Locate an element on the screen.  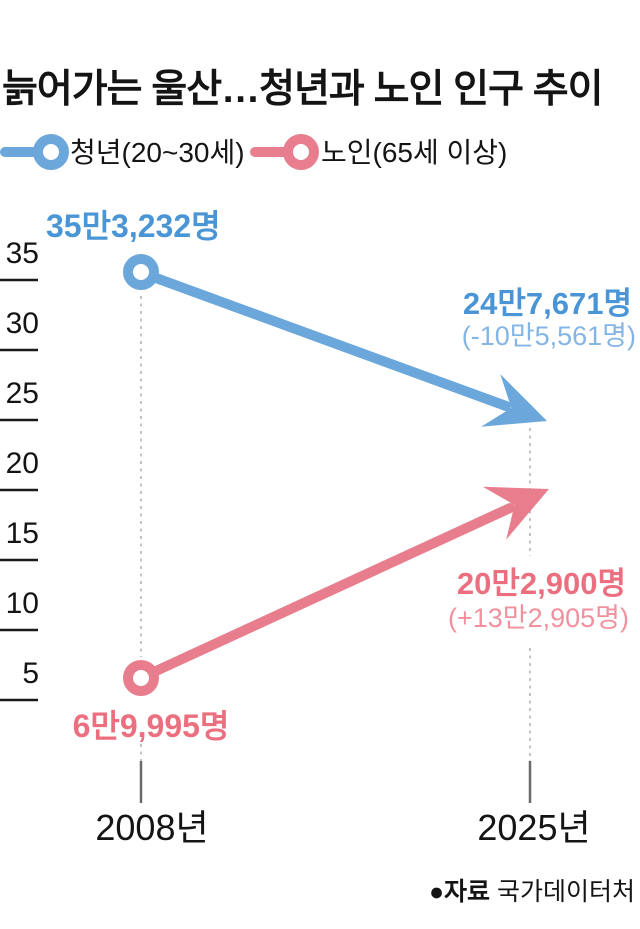
youth-arrowhead-icon is located at coordinates (514, 400).